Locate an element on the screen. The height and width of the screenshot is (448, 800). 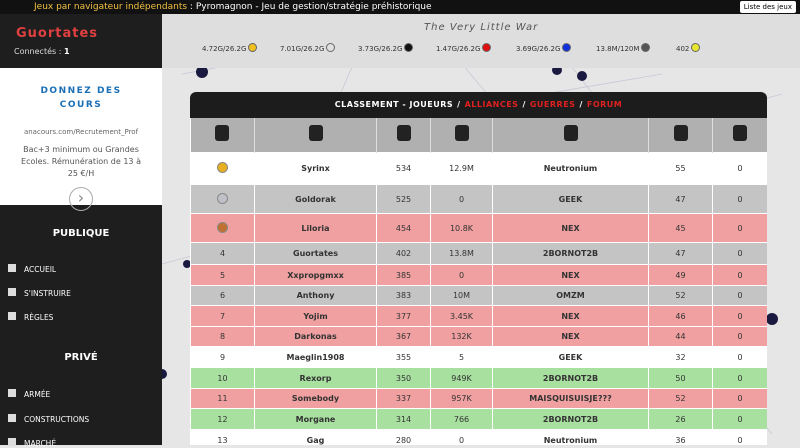
tab-current: CLASSEMENT - JOUEURS is located at coordinates (394, 104).